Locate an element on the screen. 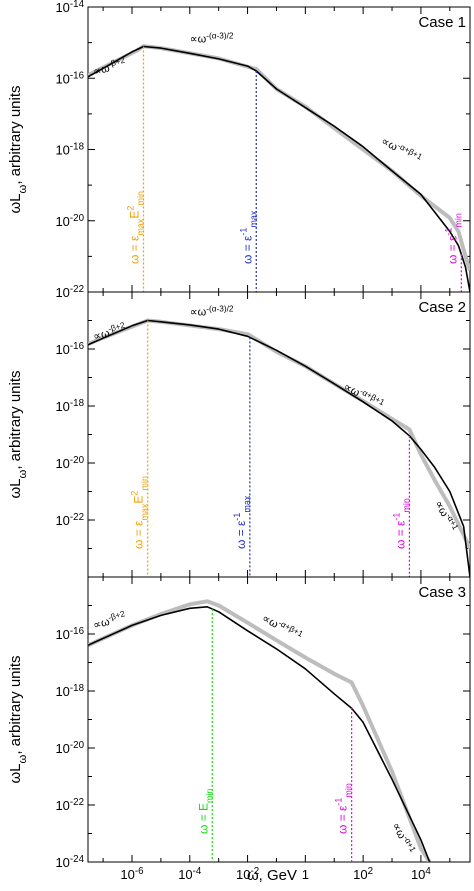  x-tick-label: 10⁻⁶ is located at coordinates (131, 874).